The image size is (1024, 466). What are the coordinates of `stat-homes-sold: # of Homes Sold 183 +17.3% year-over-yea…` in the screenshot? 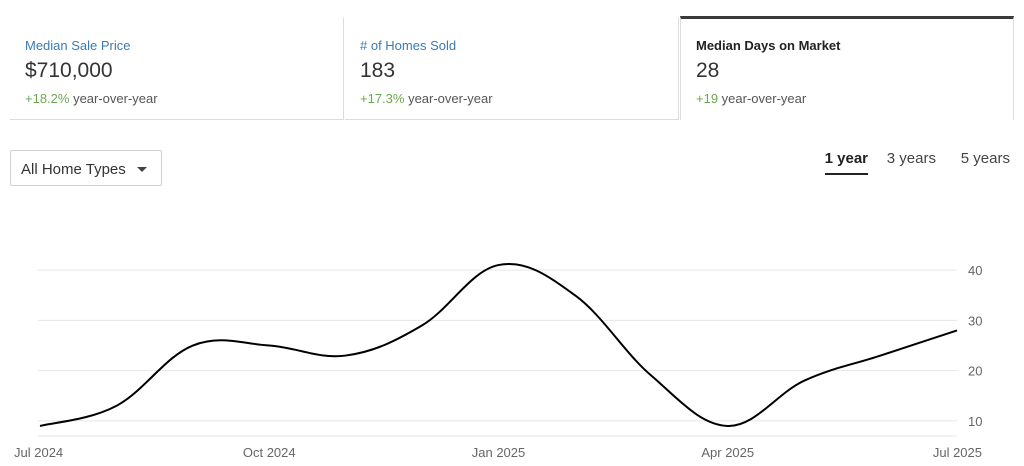 It's located at (512, 68).